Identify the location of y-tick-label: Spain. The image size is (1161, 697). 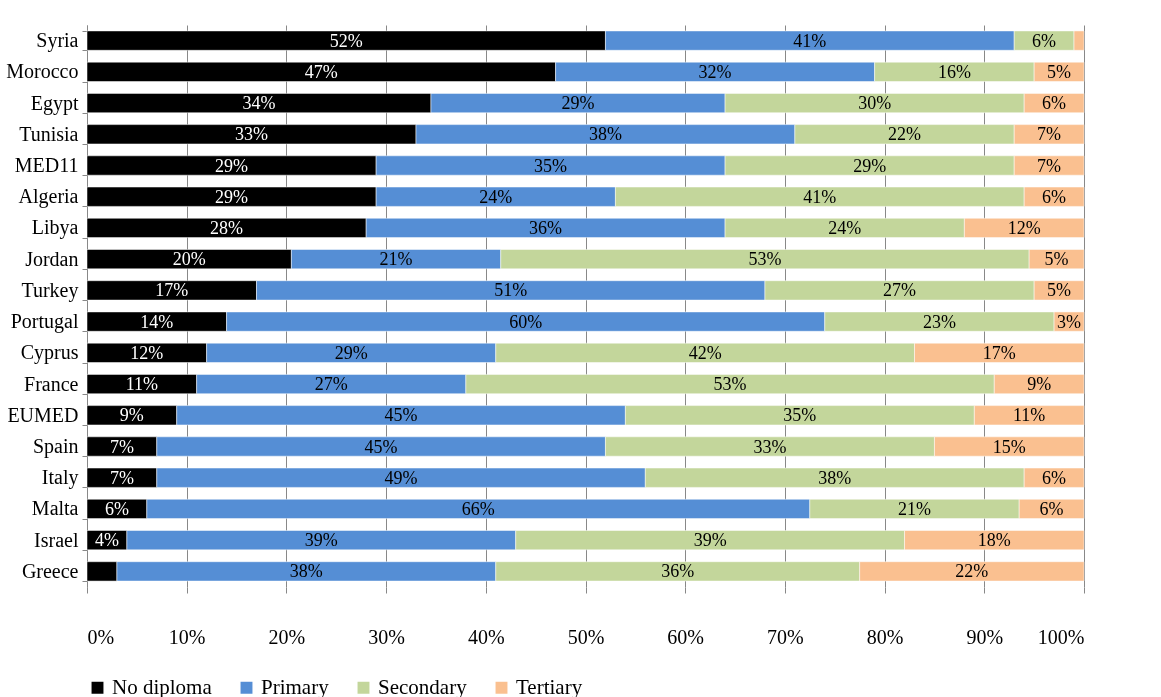
(55, 446).